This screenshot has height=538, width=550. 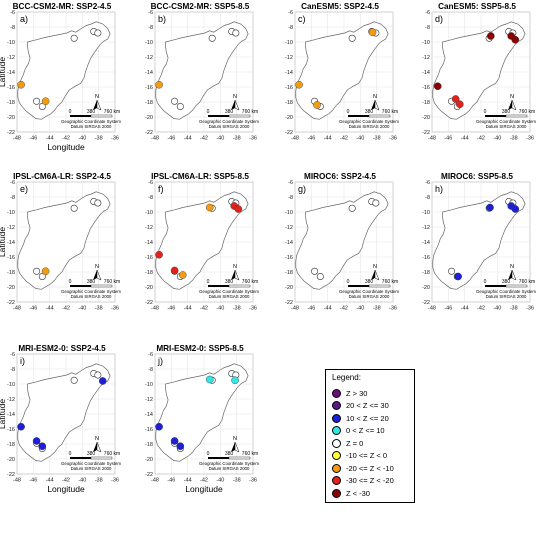 What do you see at coordinates (370, 480) in the screenshot?
I see `legend-label: -30 <= Z < -20` at bounding box center [370, 480].